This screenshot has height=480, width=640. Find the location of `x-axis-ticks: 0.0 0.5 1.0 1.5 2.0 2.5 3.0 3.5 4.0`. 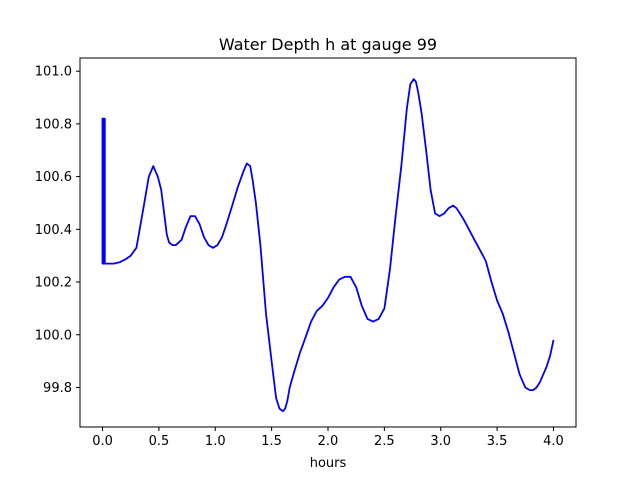

x-axis-ticks: 0.0 0.5 1.0 1.5 2.0 2.5 3.0 3.5 4.0 is located at coordinates (328, 438).